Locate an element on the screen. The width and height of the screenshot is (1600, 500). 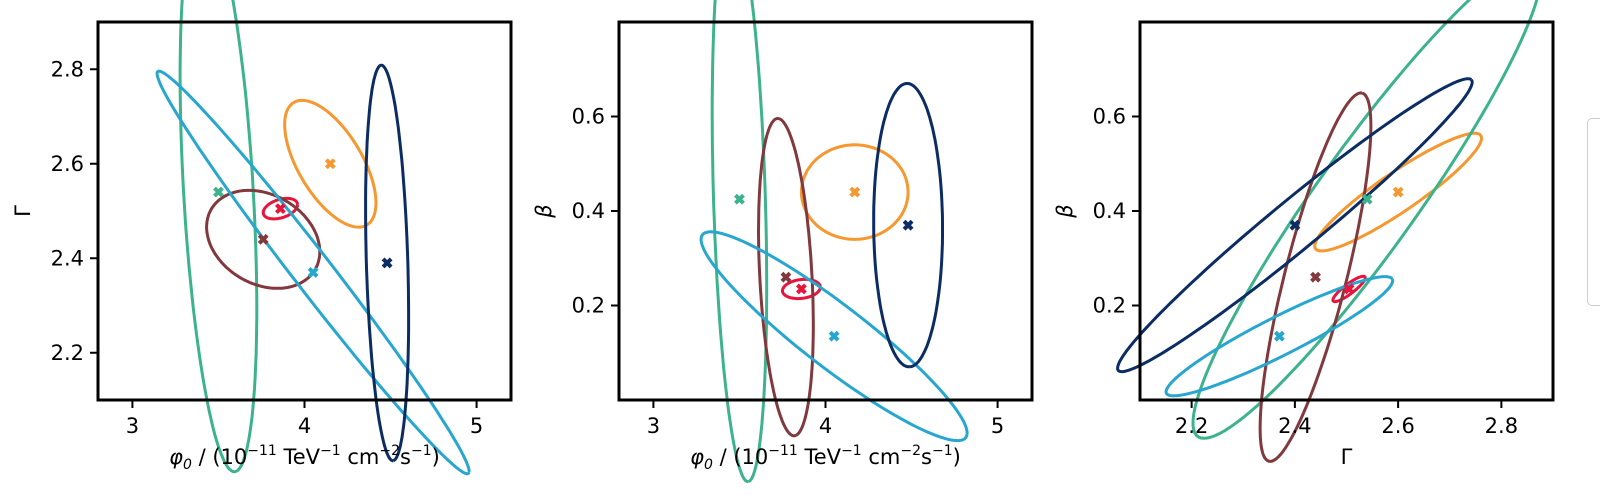
y-tick-label: 2.8 is located at coordinates (67, 69).